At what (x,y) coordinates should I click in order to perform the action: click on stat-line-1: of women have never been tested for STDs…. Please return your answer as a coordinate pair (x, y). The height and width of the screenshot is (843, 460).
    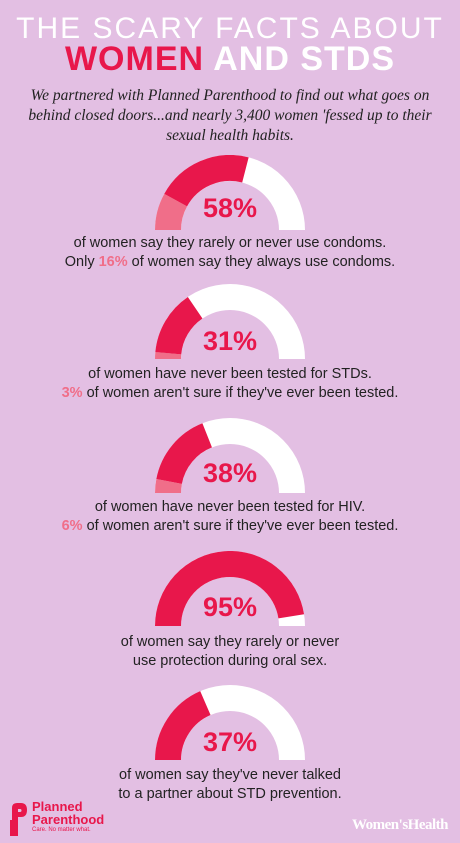
    Looking at the image, I should click on (230, 374).